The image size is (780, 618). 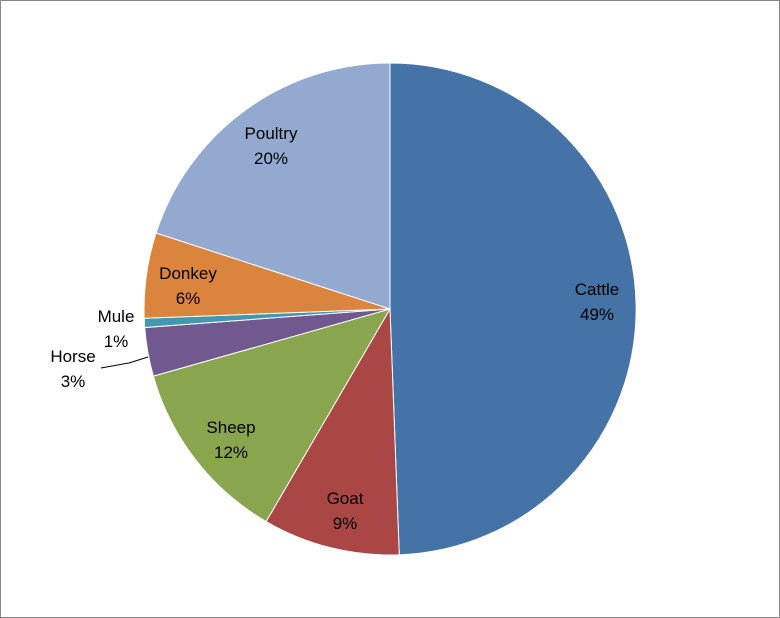 I want to click on slice-label-cattle: Cattle, so click(x=597, y=289).